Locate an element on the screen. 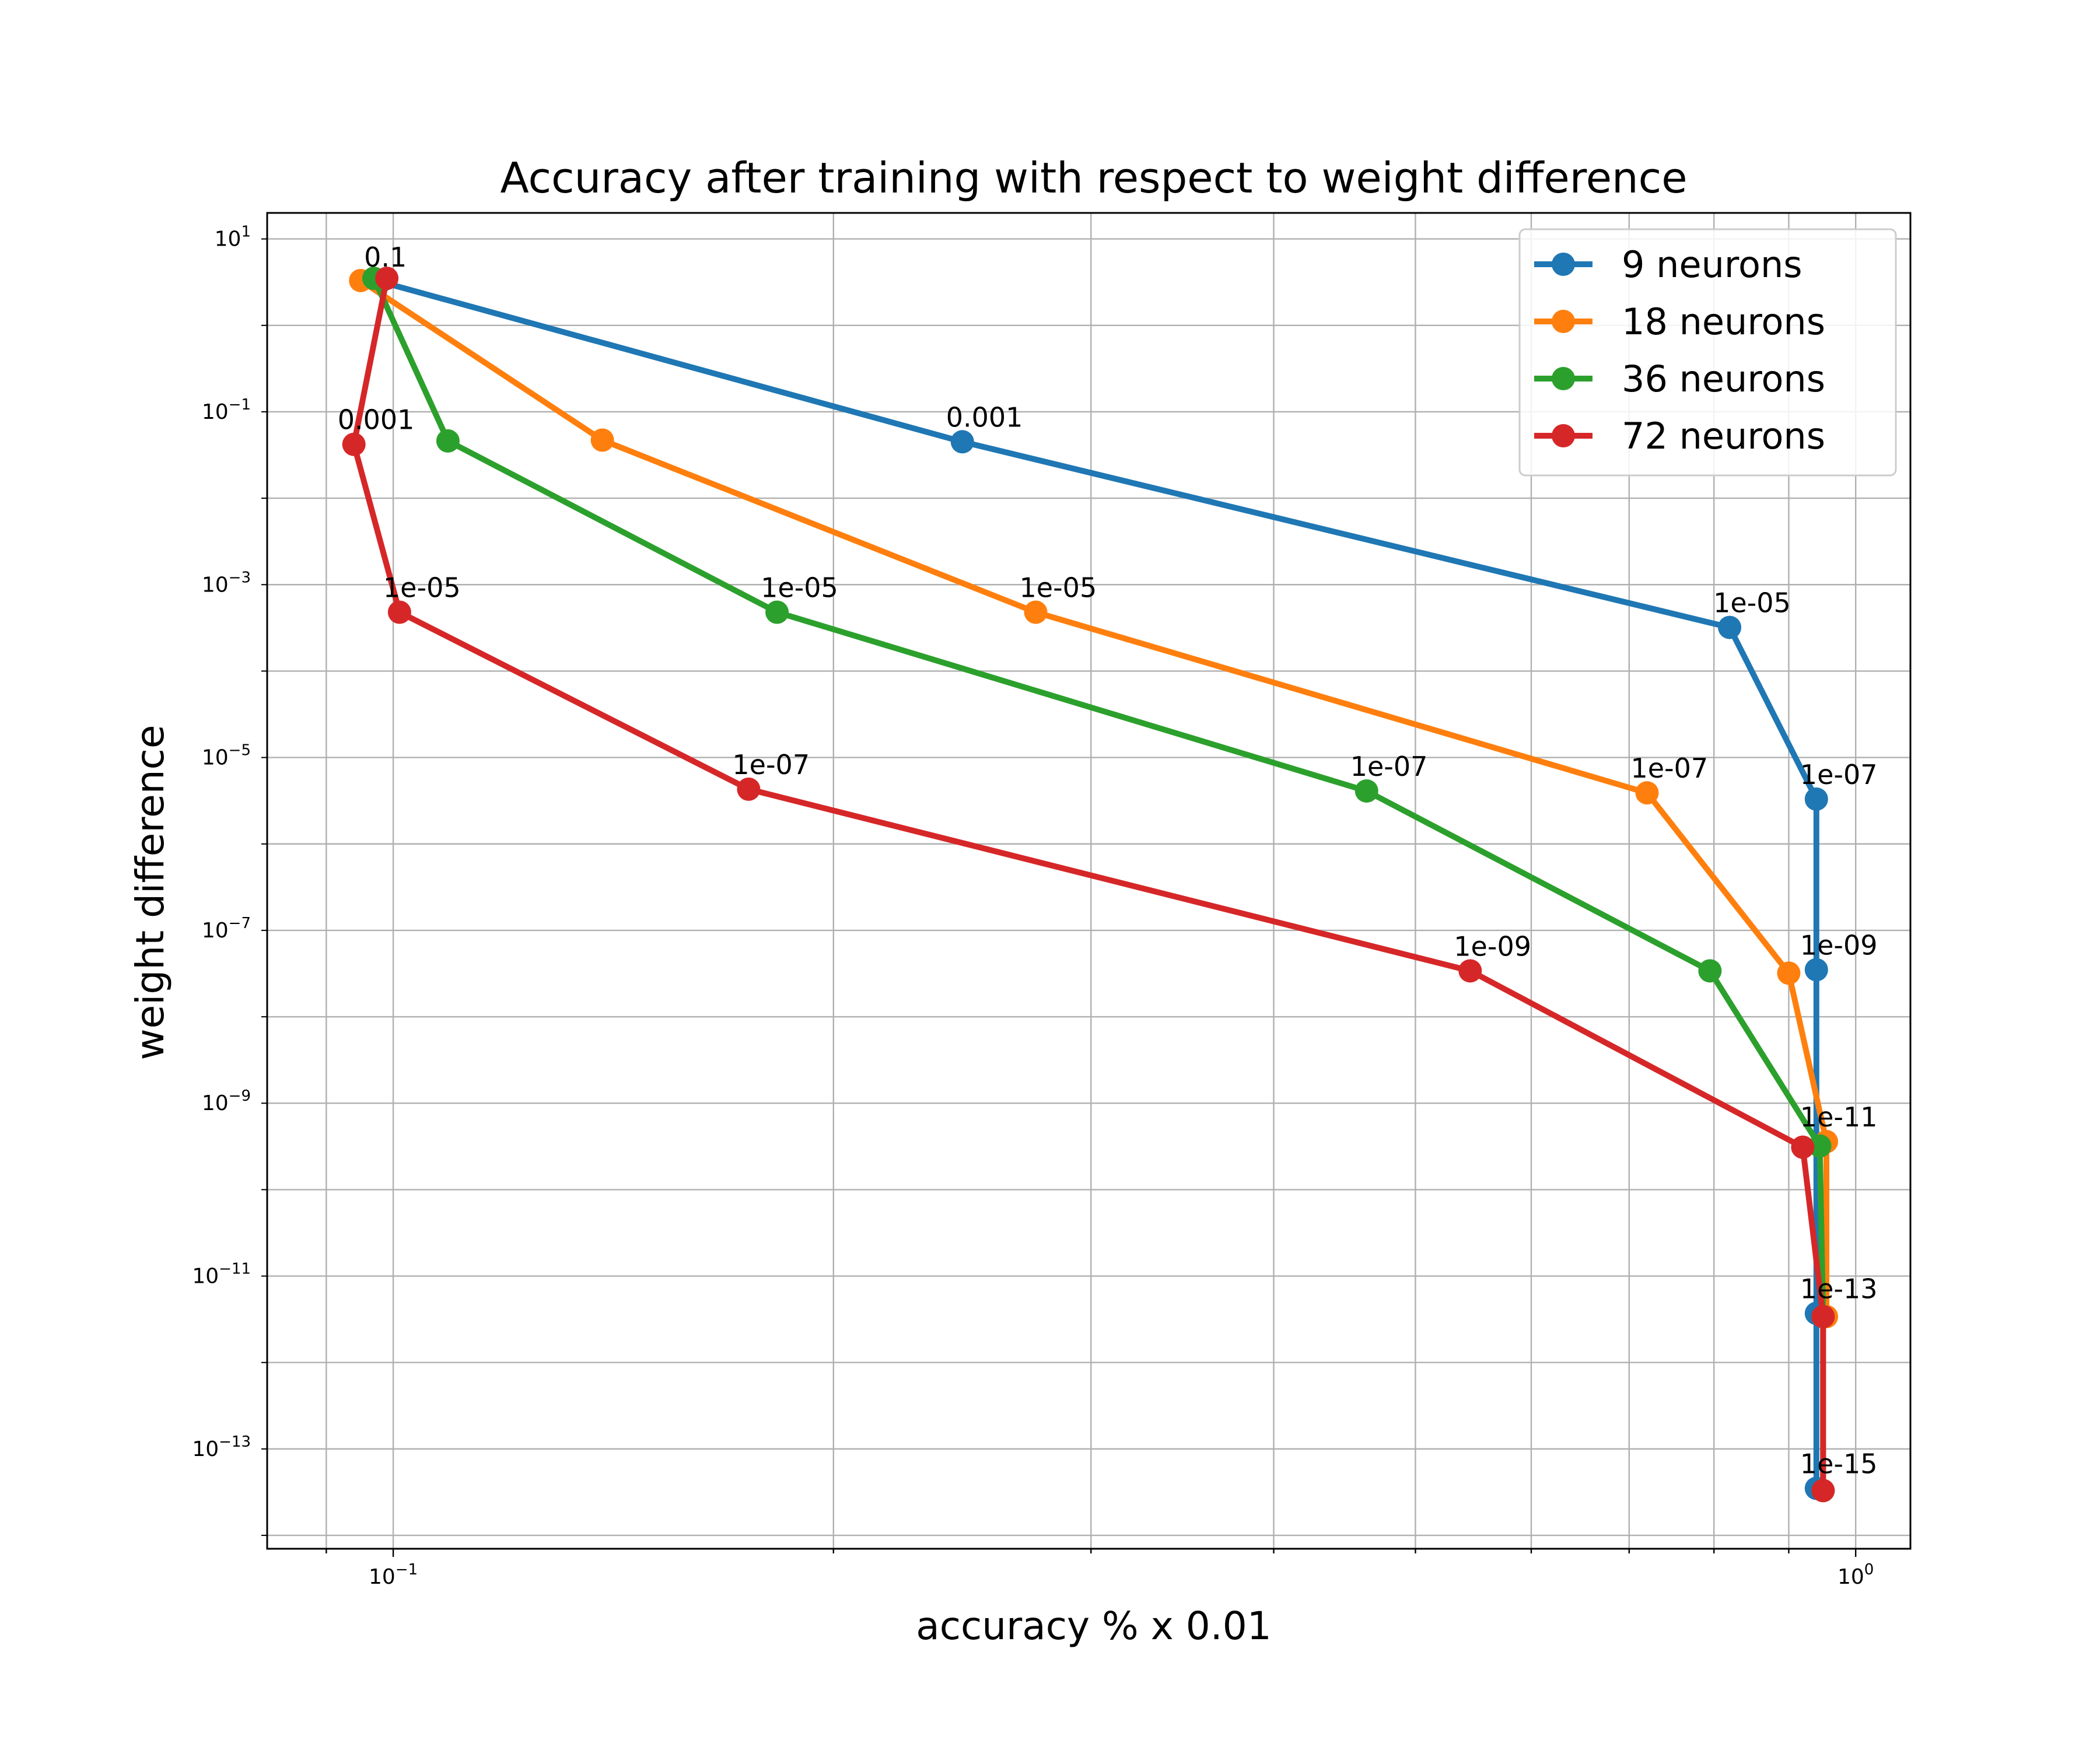 This screenshot has width=2100, height=1750. y-axis-label: weight difference is located at coordinates (150, 892).